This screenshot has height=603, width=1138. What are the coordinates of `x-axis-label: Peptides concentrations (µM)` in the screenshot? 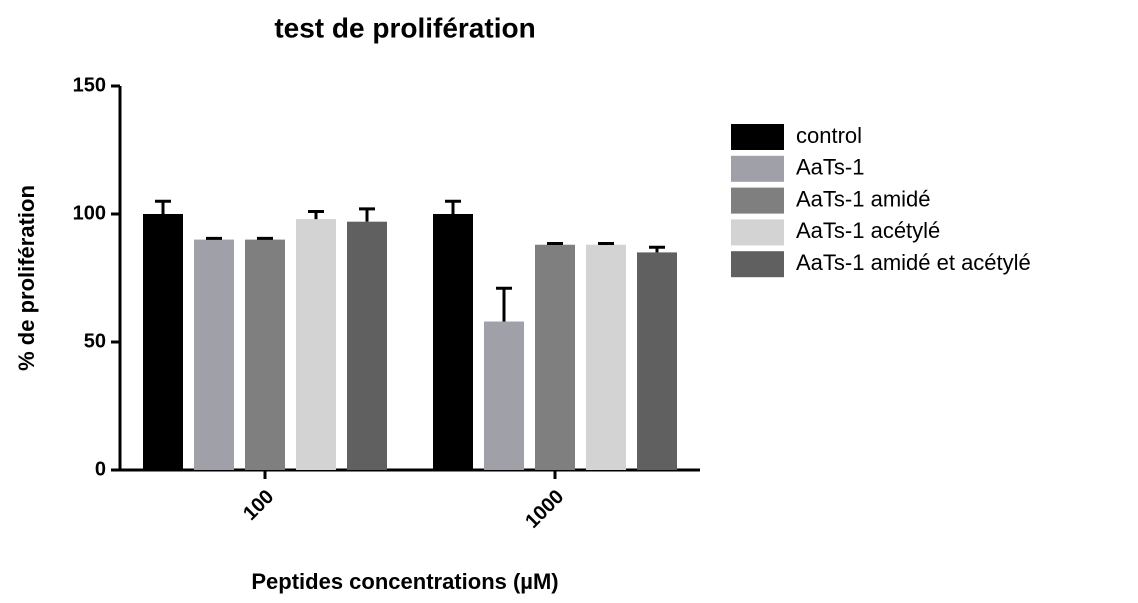 It's located at (404, 581).